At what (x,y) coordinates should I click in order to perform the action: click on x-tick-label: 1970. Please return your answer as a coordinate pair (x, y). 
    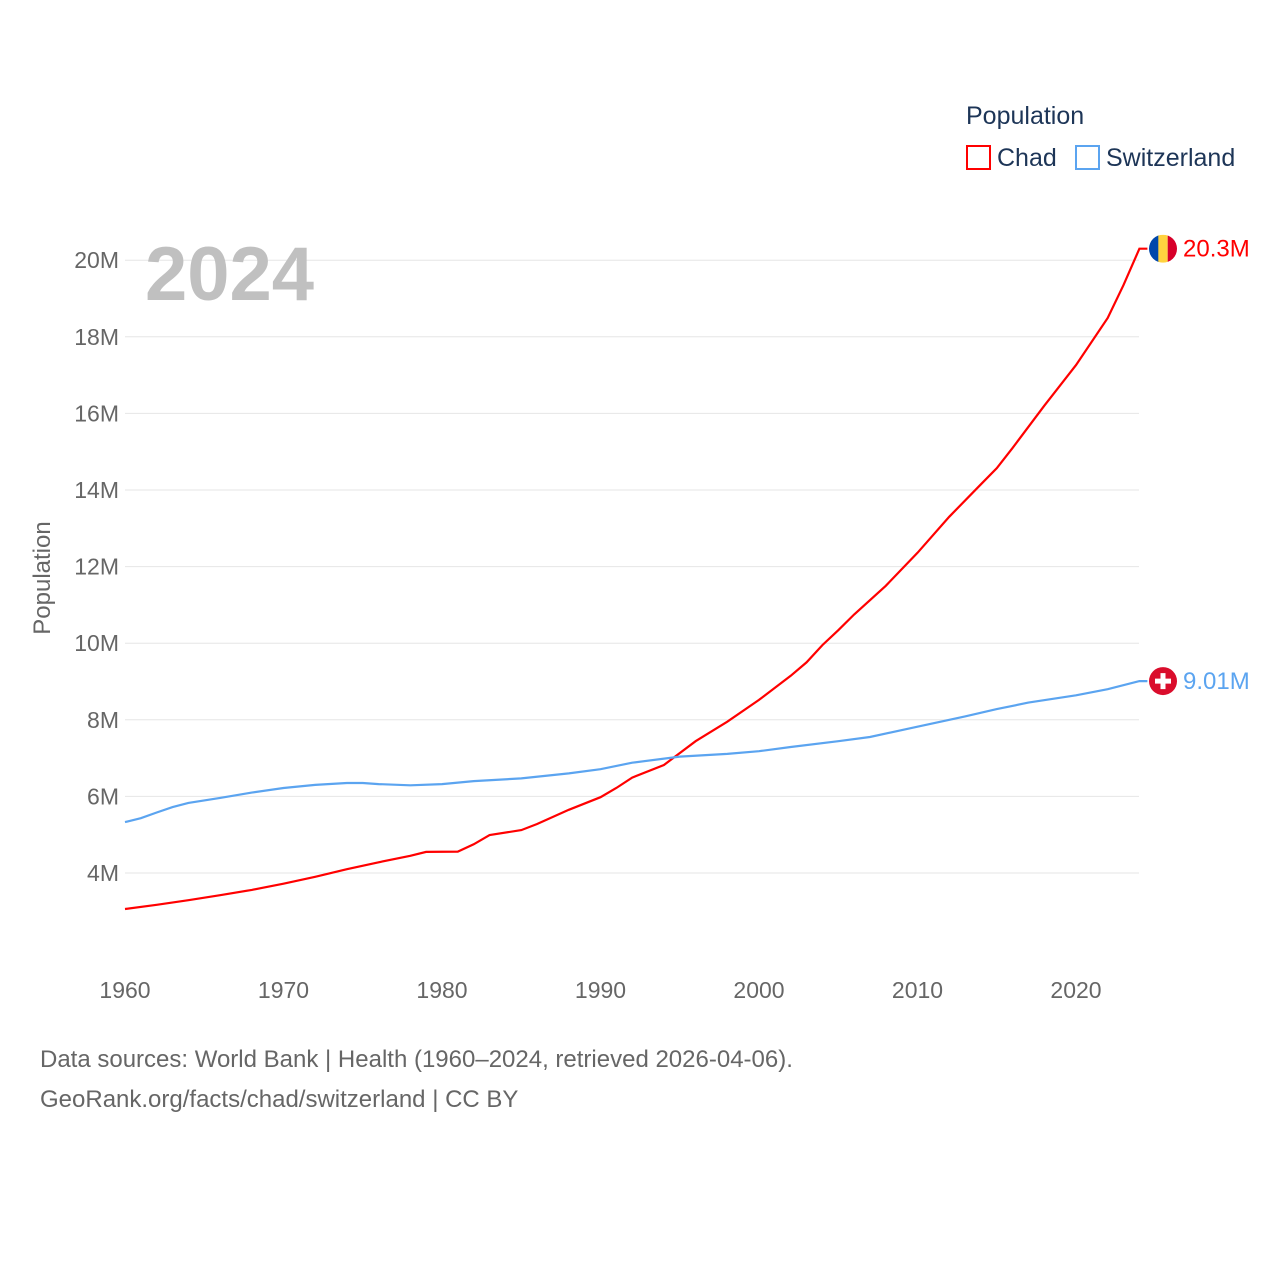
    Looking at the image, I should click on (283, 990).